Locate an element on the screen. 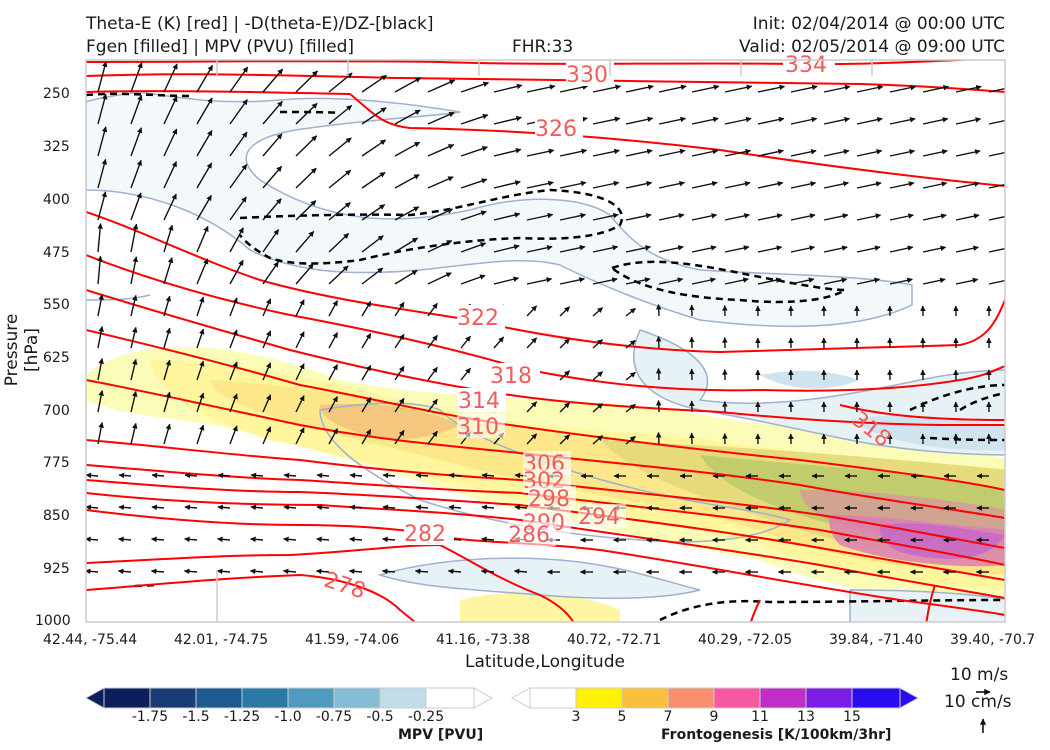  x-axis-label: Latitude,Longitude is located at coordinates (545, 662).